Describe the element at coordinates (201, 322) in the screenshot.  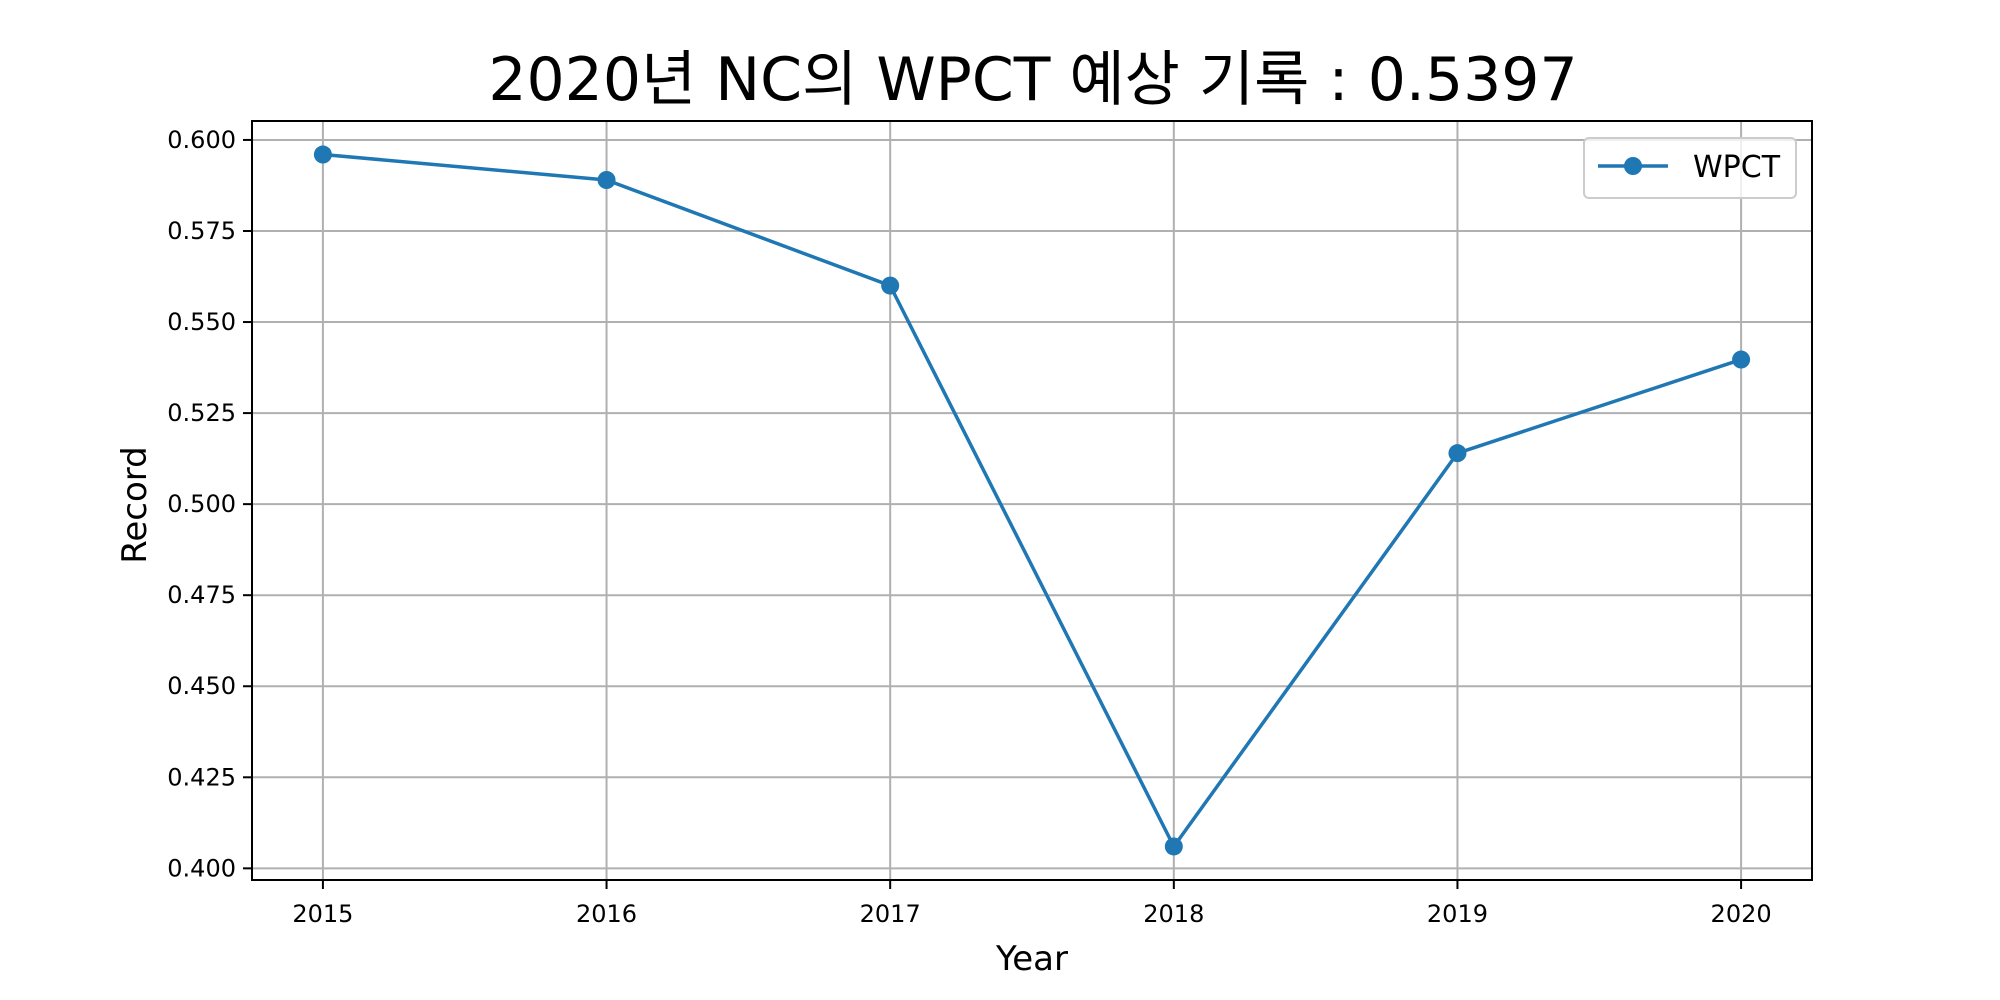
I see `y-tick-label: 0.550` at that location.